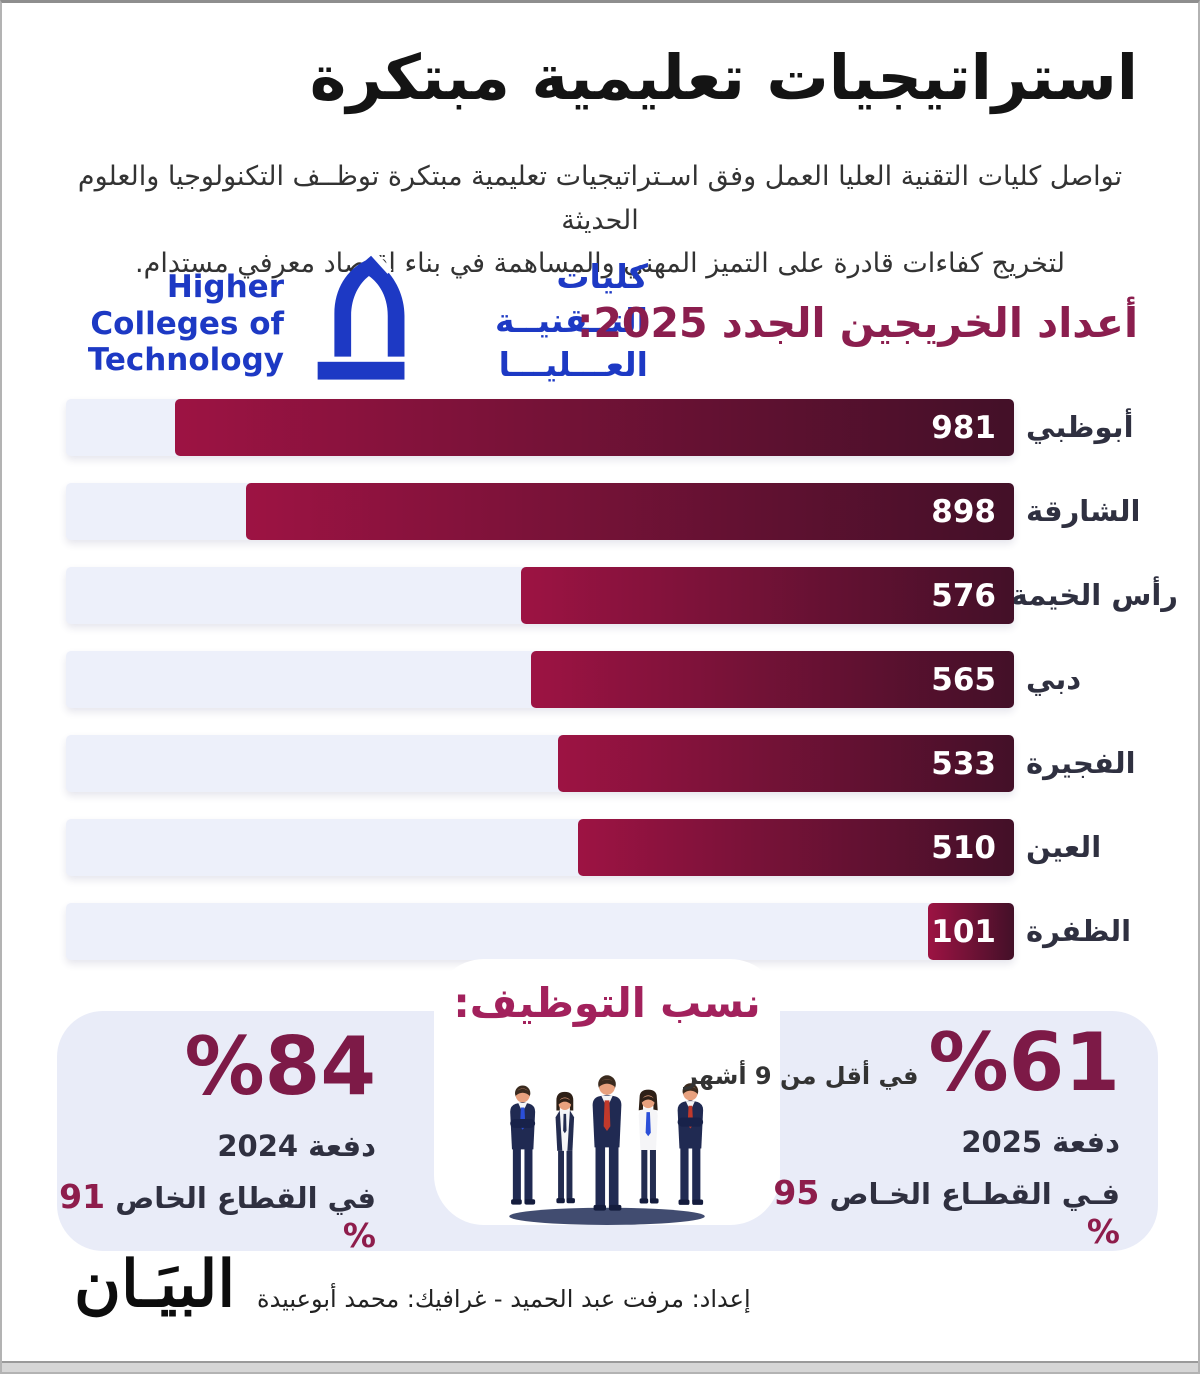  Describe the element at coordinates (963, 931) in the screenshot. I see `bar-value-label: 101` at that location.